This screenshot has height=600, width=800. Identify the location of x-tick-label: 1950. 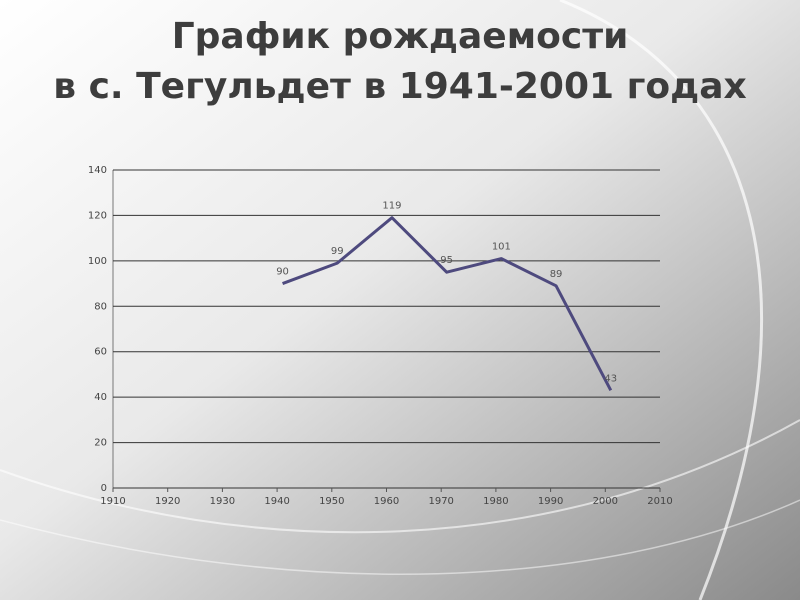
(331, 501).